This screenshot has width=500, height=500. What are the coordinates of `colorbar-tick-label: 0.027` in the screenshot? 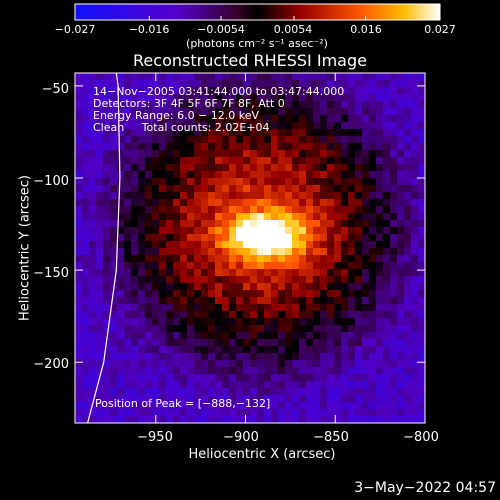 It's located at (440, 29).